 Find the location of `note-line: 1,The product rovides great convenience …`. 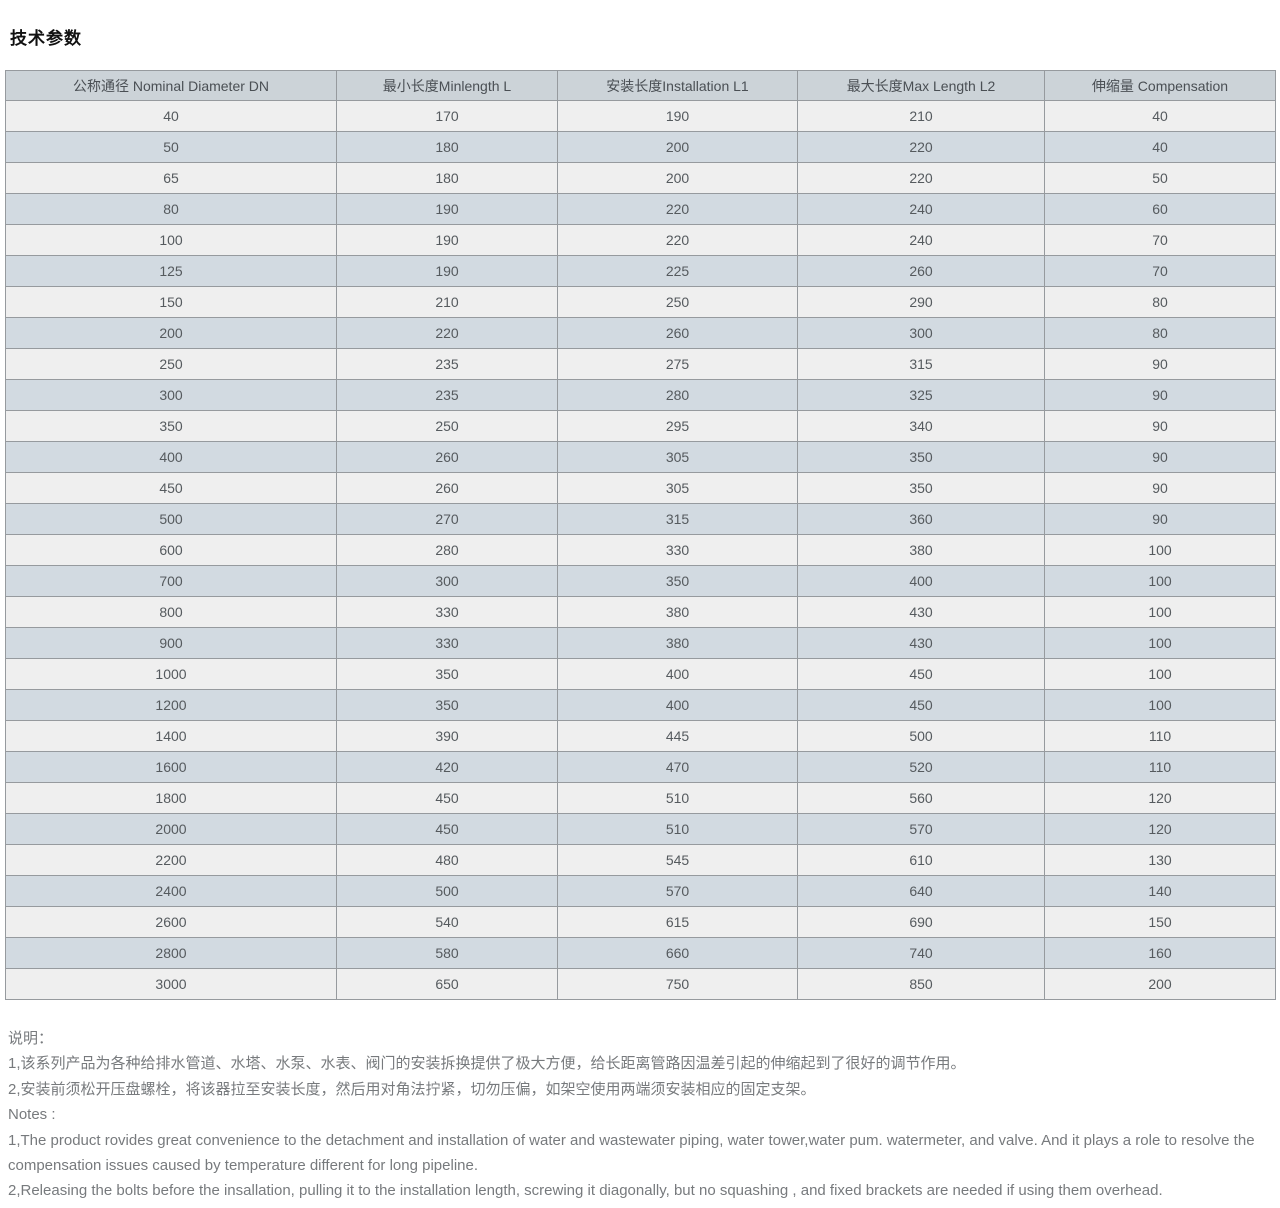

note-line: 1,The product rovides great convenience … is located at coordinates (631, 1153).